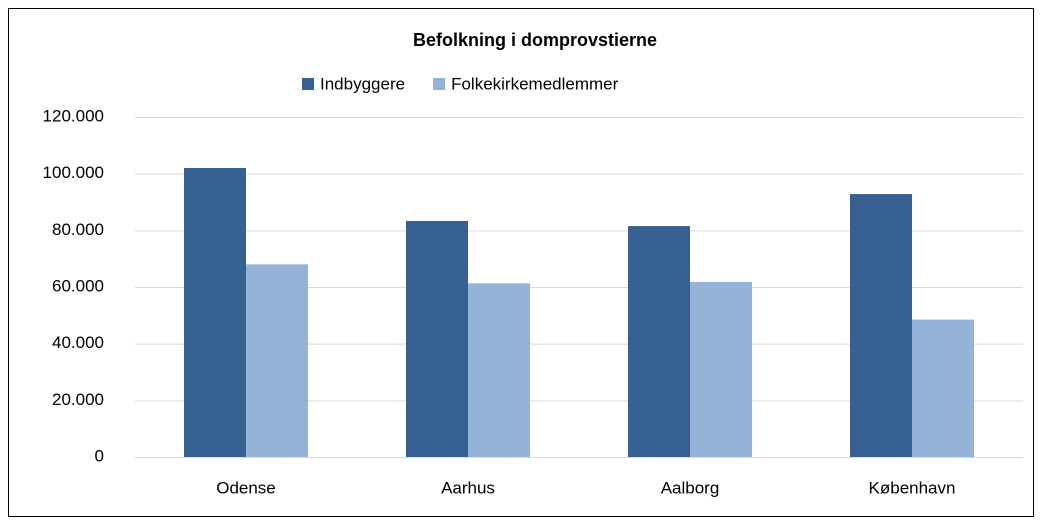 Image resolution: width=1043 pixels, height=524 pixels. I want to click on legend-label: Indbyggere, so click(362, 83).